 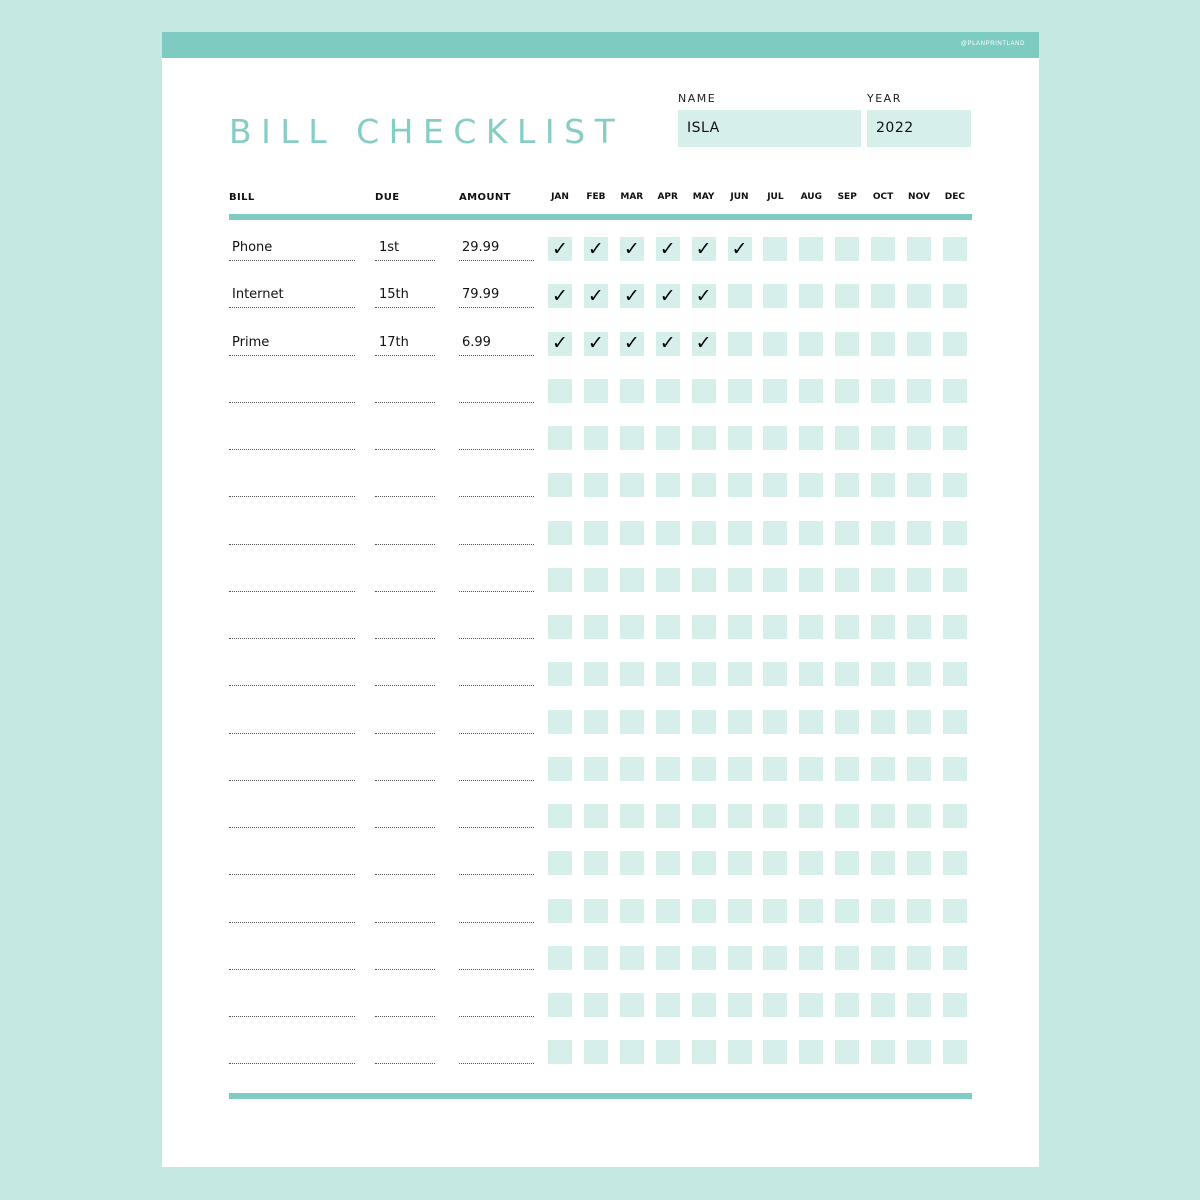 I want to click on bill-cell: Phone, so click(x=252, y=247).